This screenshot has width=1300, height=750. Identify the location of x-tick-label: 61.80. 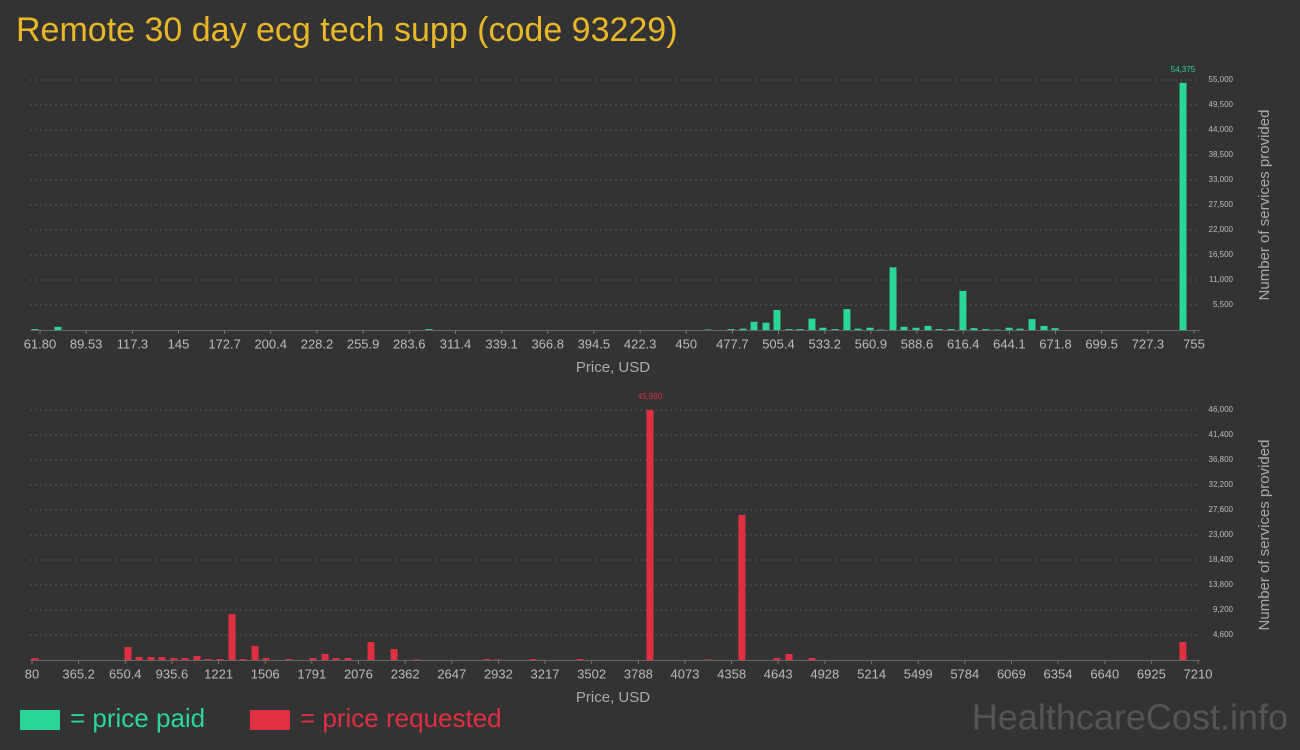
(40, 343).